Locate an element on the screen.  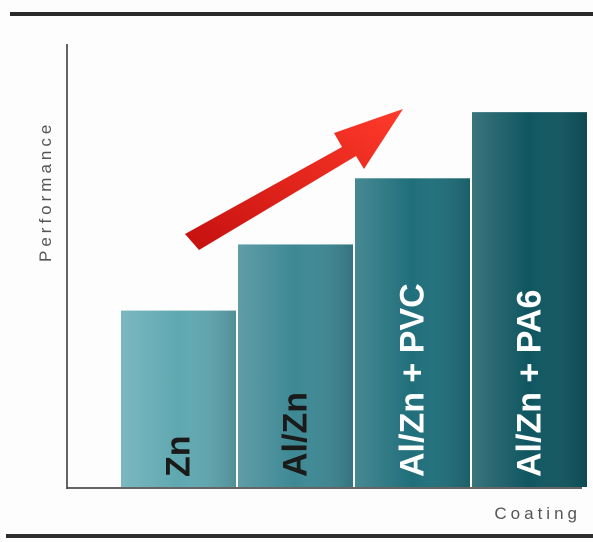
bar-shade-al-zn-pvc is located at coordinates (412, 333).